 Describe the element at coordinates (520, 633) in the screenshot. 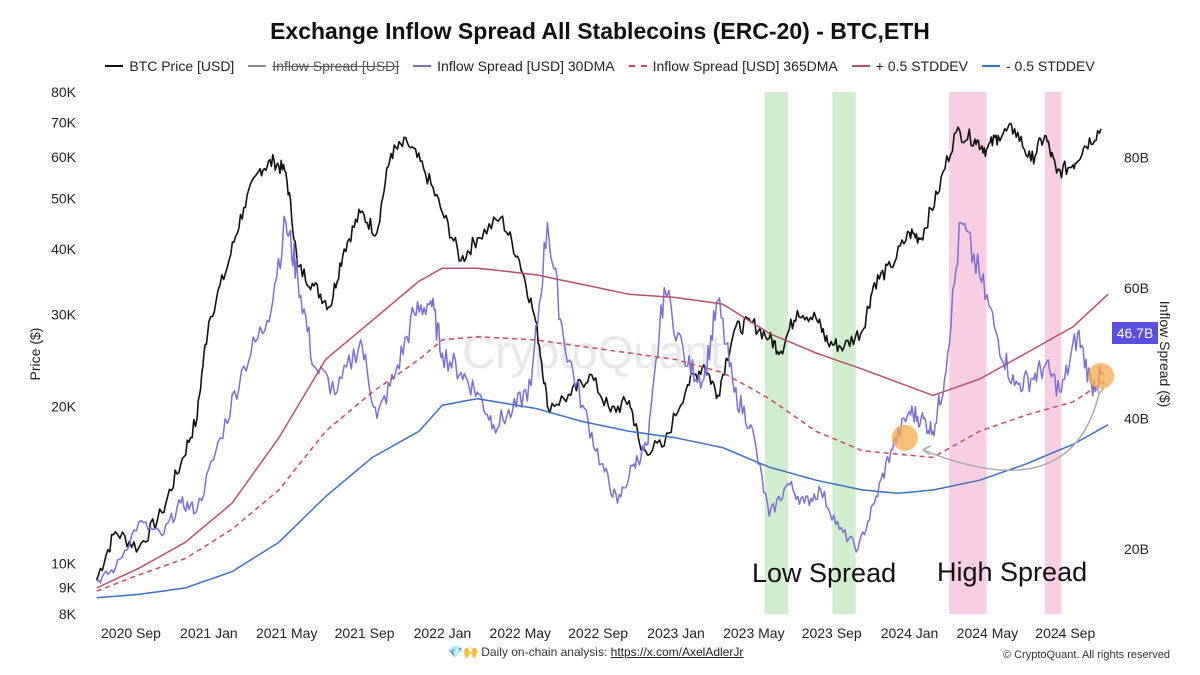

I see `x-tick-label: 2022 May` at that location.